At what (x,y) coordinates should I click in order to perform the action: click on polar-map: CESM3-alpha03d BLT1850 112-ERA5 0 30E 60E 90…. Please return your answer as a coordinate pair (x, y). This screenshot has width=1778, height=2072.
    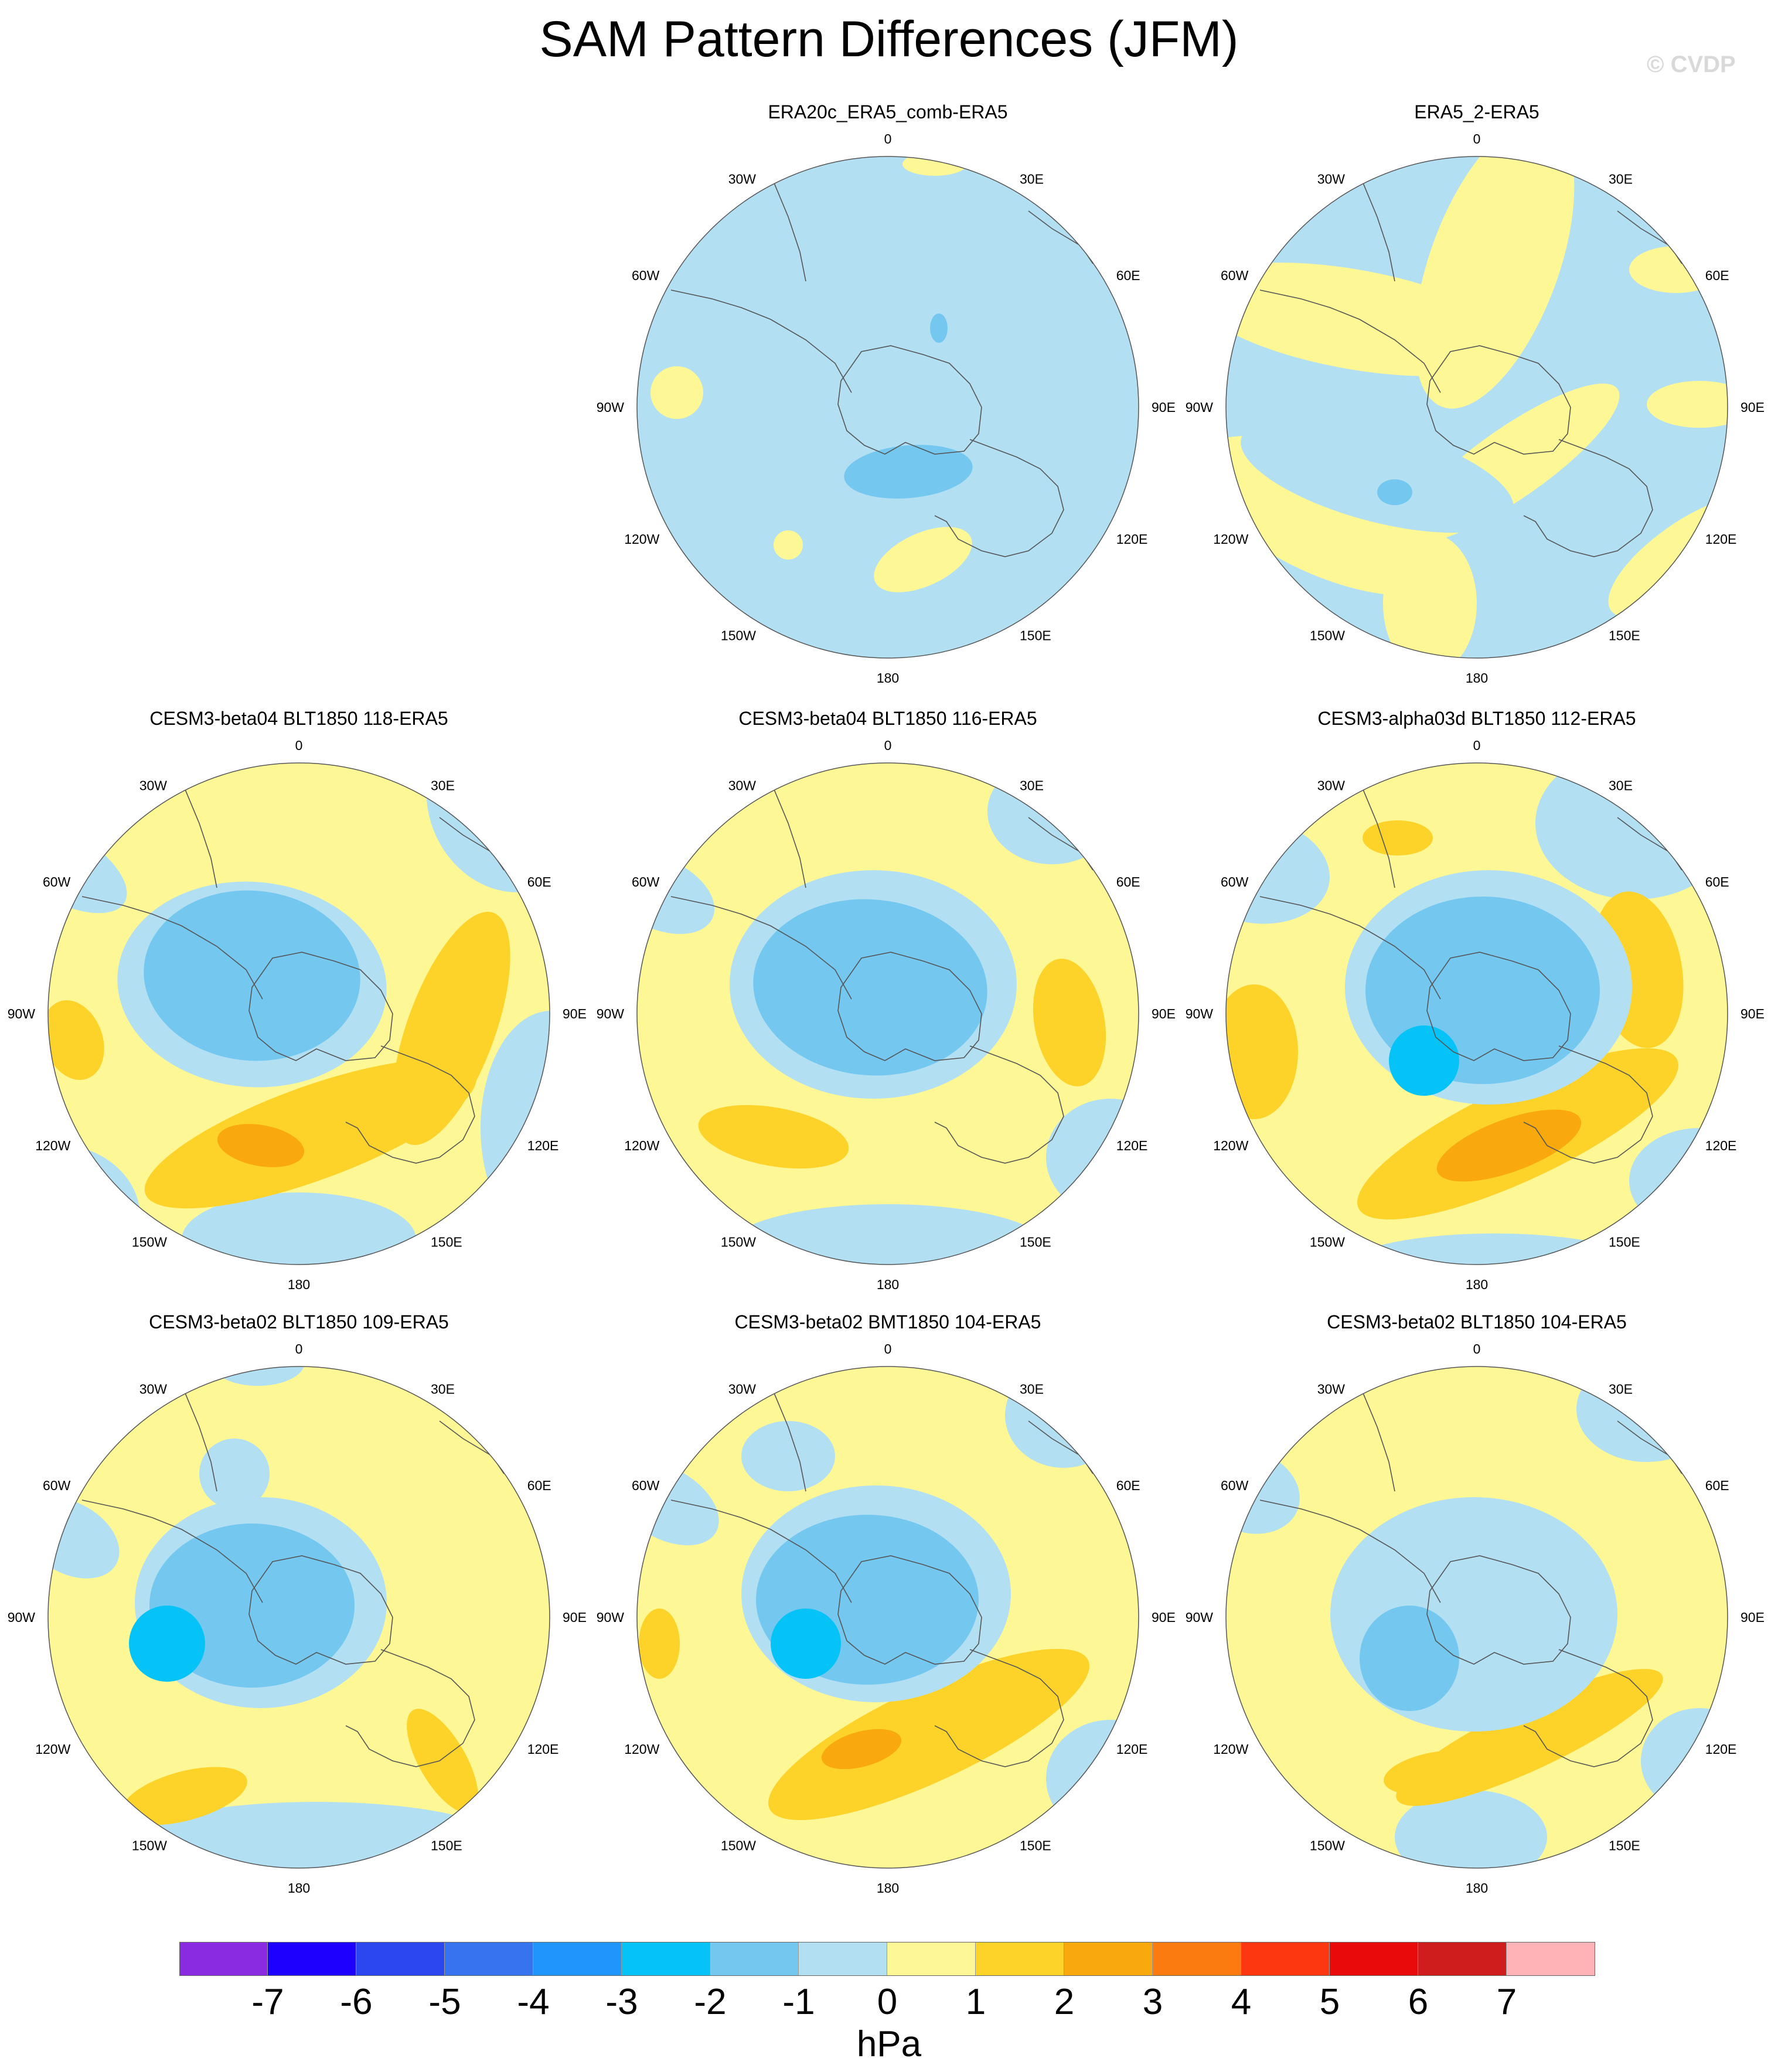
    Looking at the image, I should click on (1475, 1000).